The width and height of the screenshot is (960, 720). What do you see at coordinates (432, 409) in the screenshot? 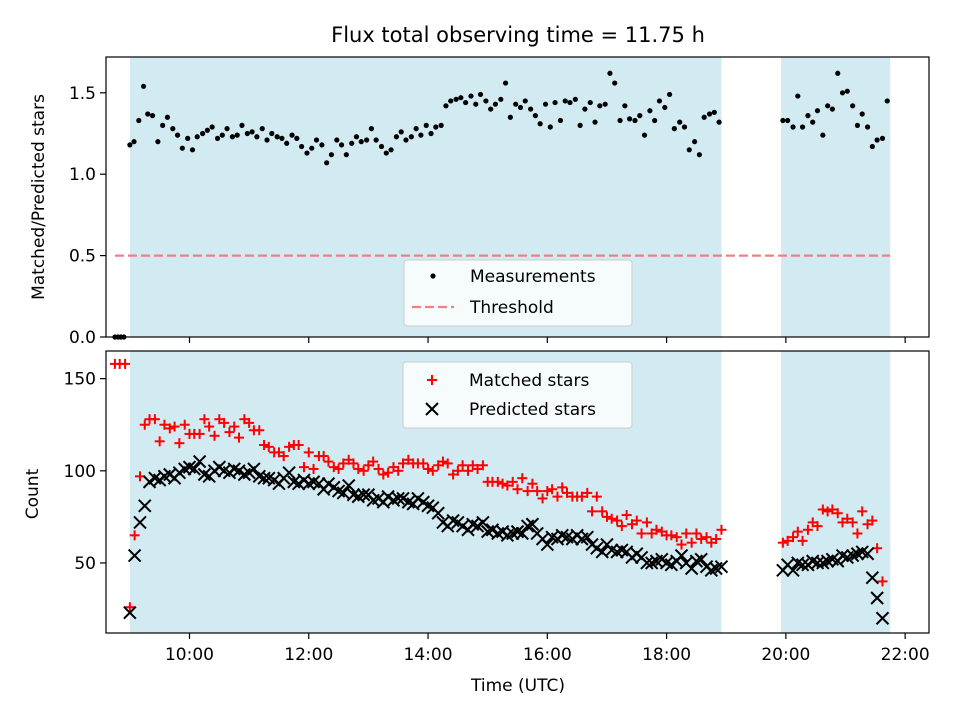
I see `legend-predicted-marker` at bounding box center [432, 409].